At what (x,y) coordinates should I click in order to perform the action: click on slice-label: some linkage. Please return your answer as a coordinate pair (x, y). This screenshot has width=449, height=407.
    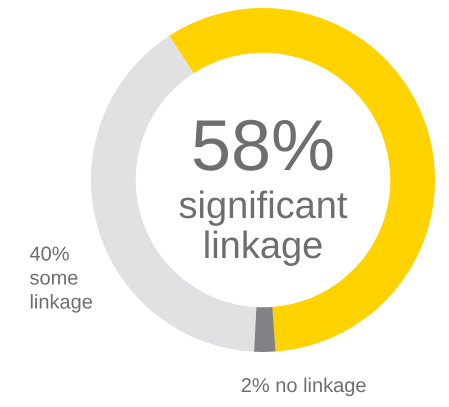
    Looking at the image, I should click on (61, 291).